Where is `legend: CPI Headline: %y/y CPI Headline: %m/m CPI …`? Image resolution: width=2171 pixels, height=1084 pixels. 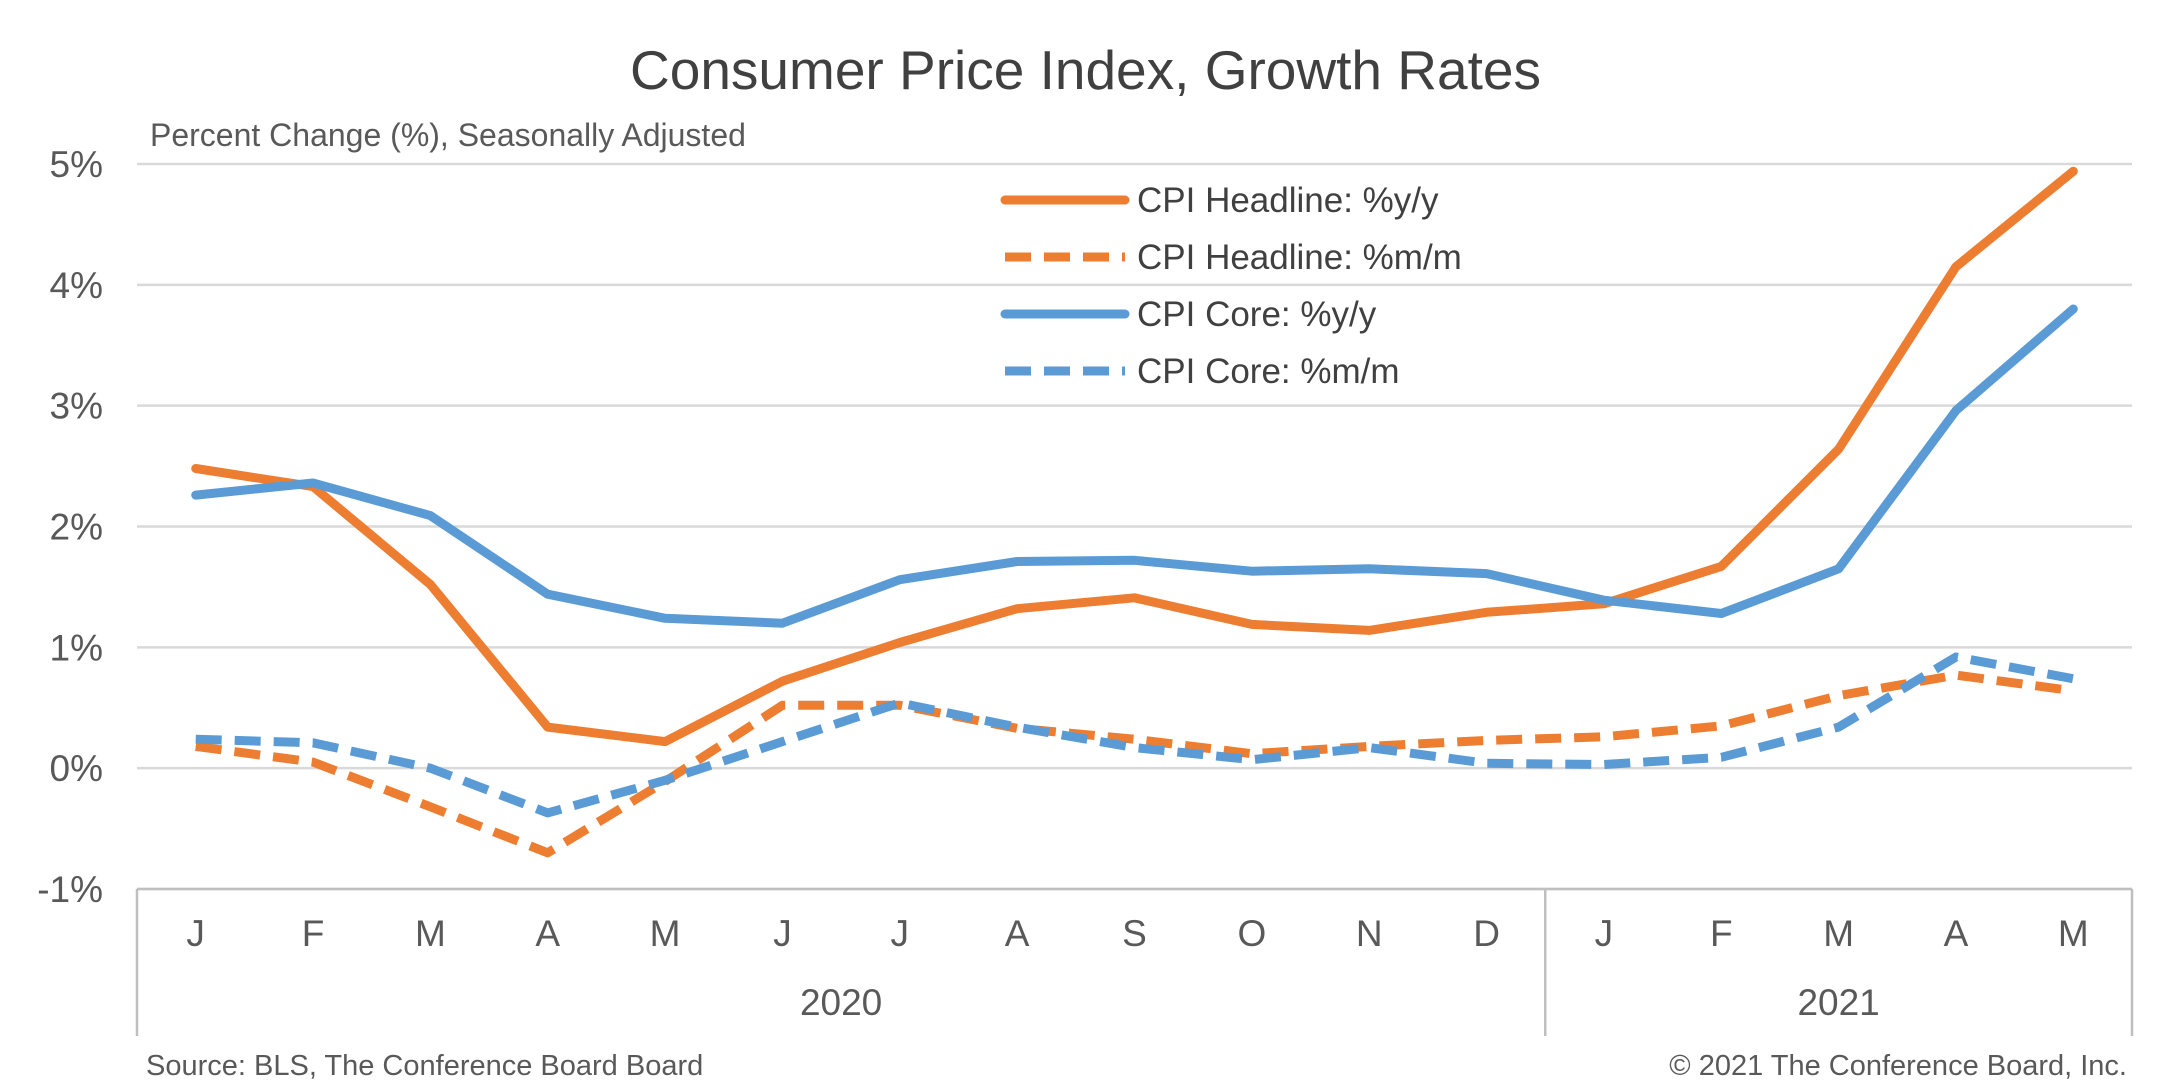 legend: CPI Headline: %y/y CPI Headline: %m/m CPI … is located at coordinates (1231, 286).